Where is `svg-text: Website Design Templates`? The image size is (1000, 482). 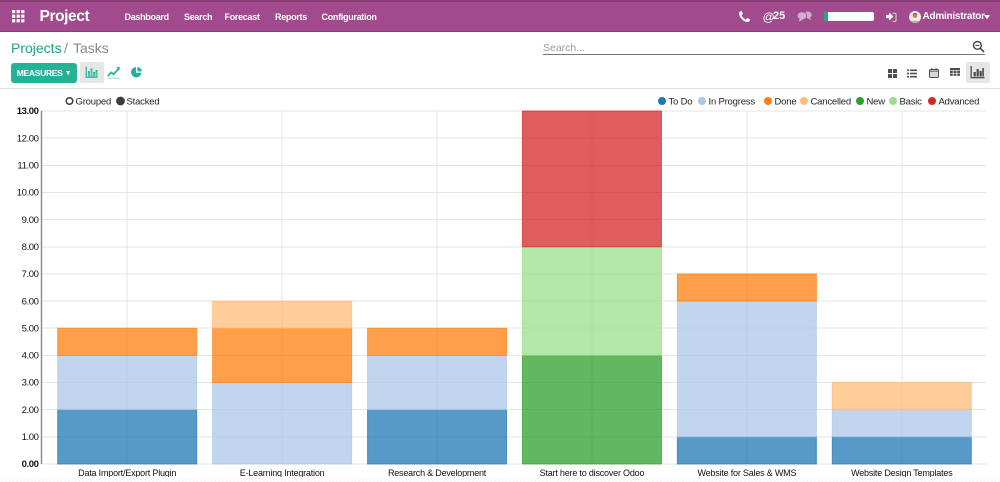
svg-text: Website Design Templates is located at coordinates (902, 473).